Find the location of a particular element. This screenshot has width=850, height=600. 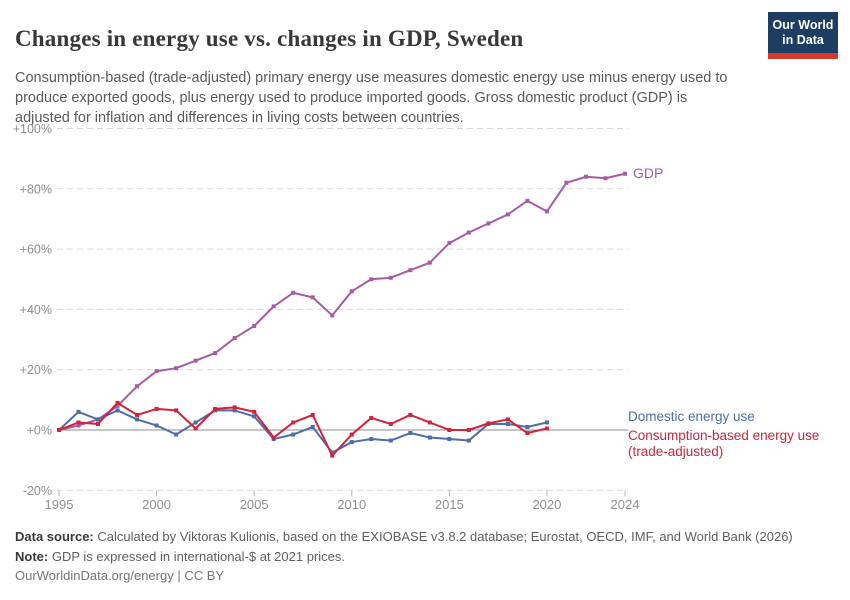

x-tick-label: 2010 is located at coordinates (351, 504).